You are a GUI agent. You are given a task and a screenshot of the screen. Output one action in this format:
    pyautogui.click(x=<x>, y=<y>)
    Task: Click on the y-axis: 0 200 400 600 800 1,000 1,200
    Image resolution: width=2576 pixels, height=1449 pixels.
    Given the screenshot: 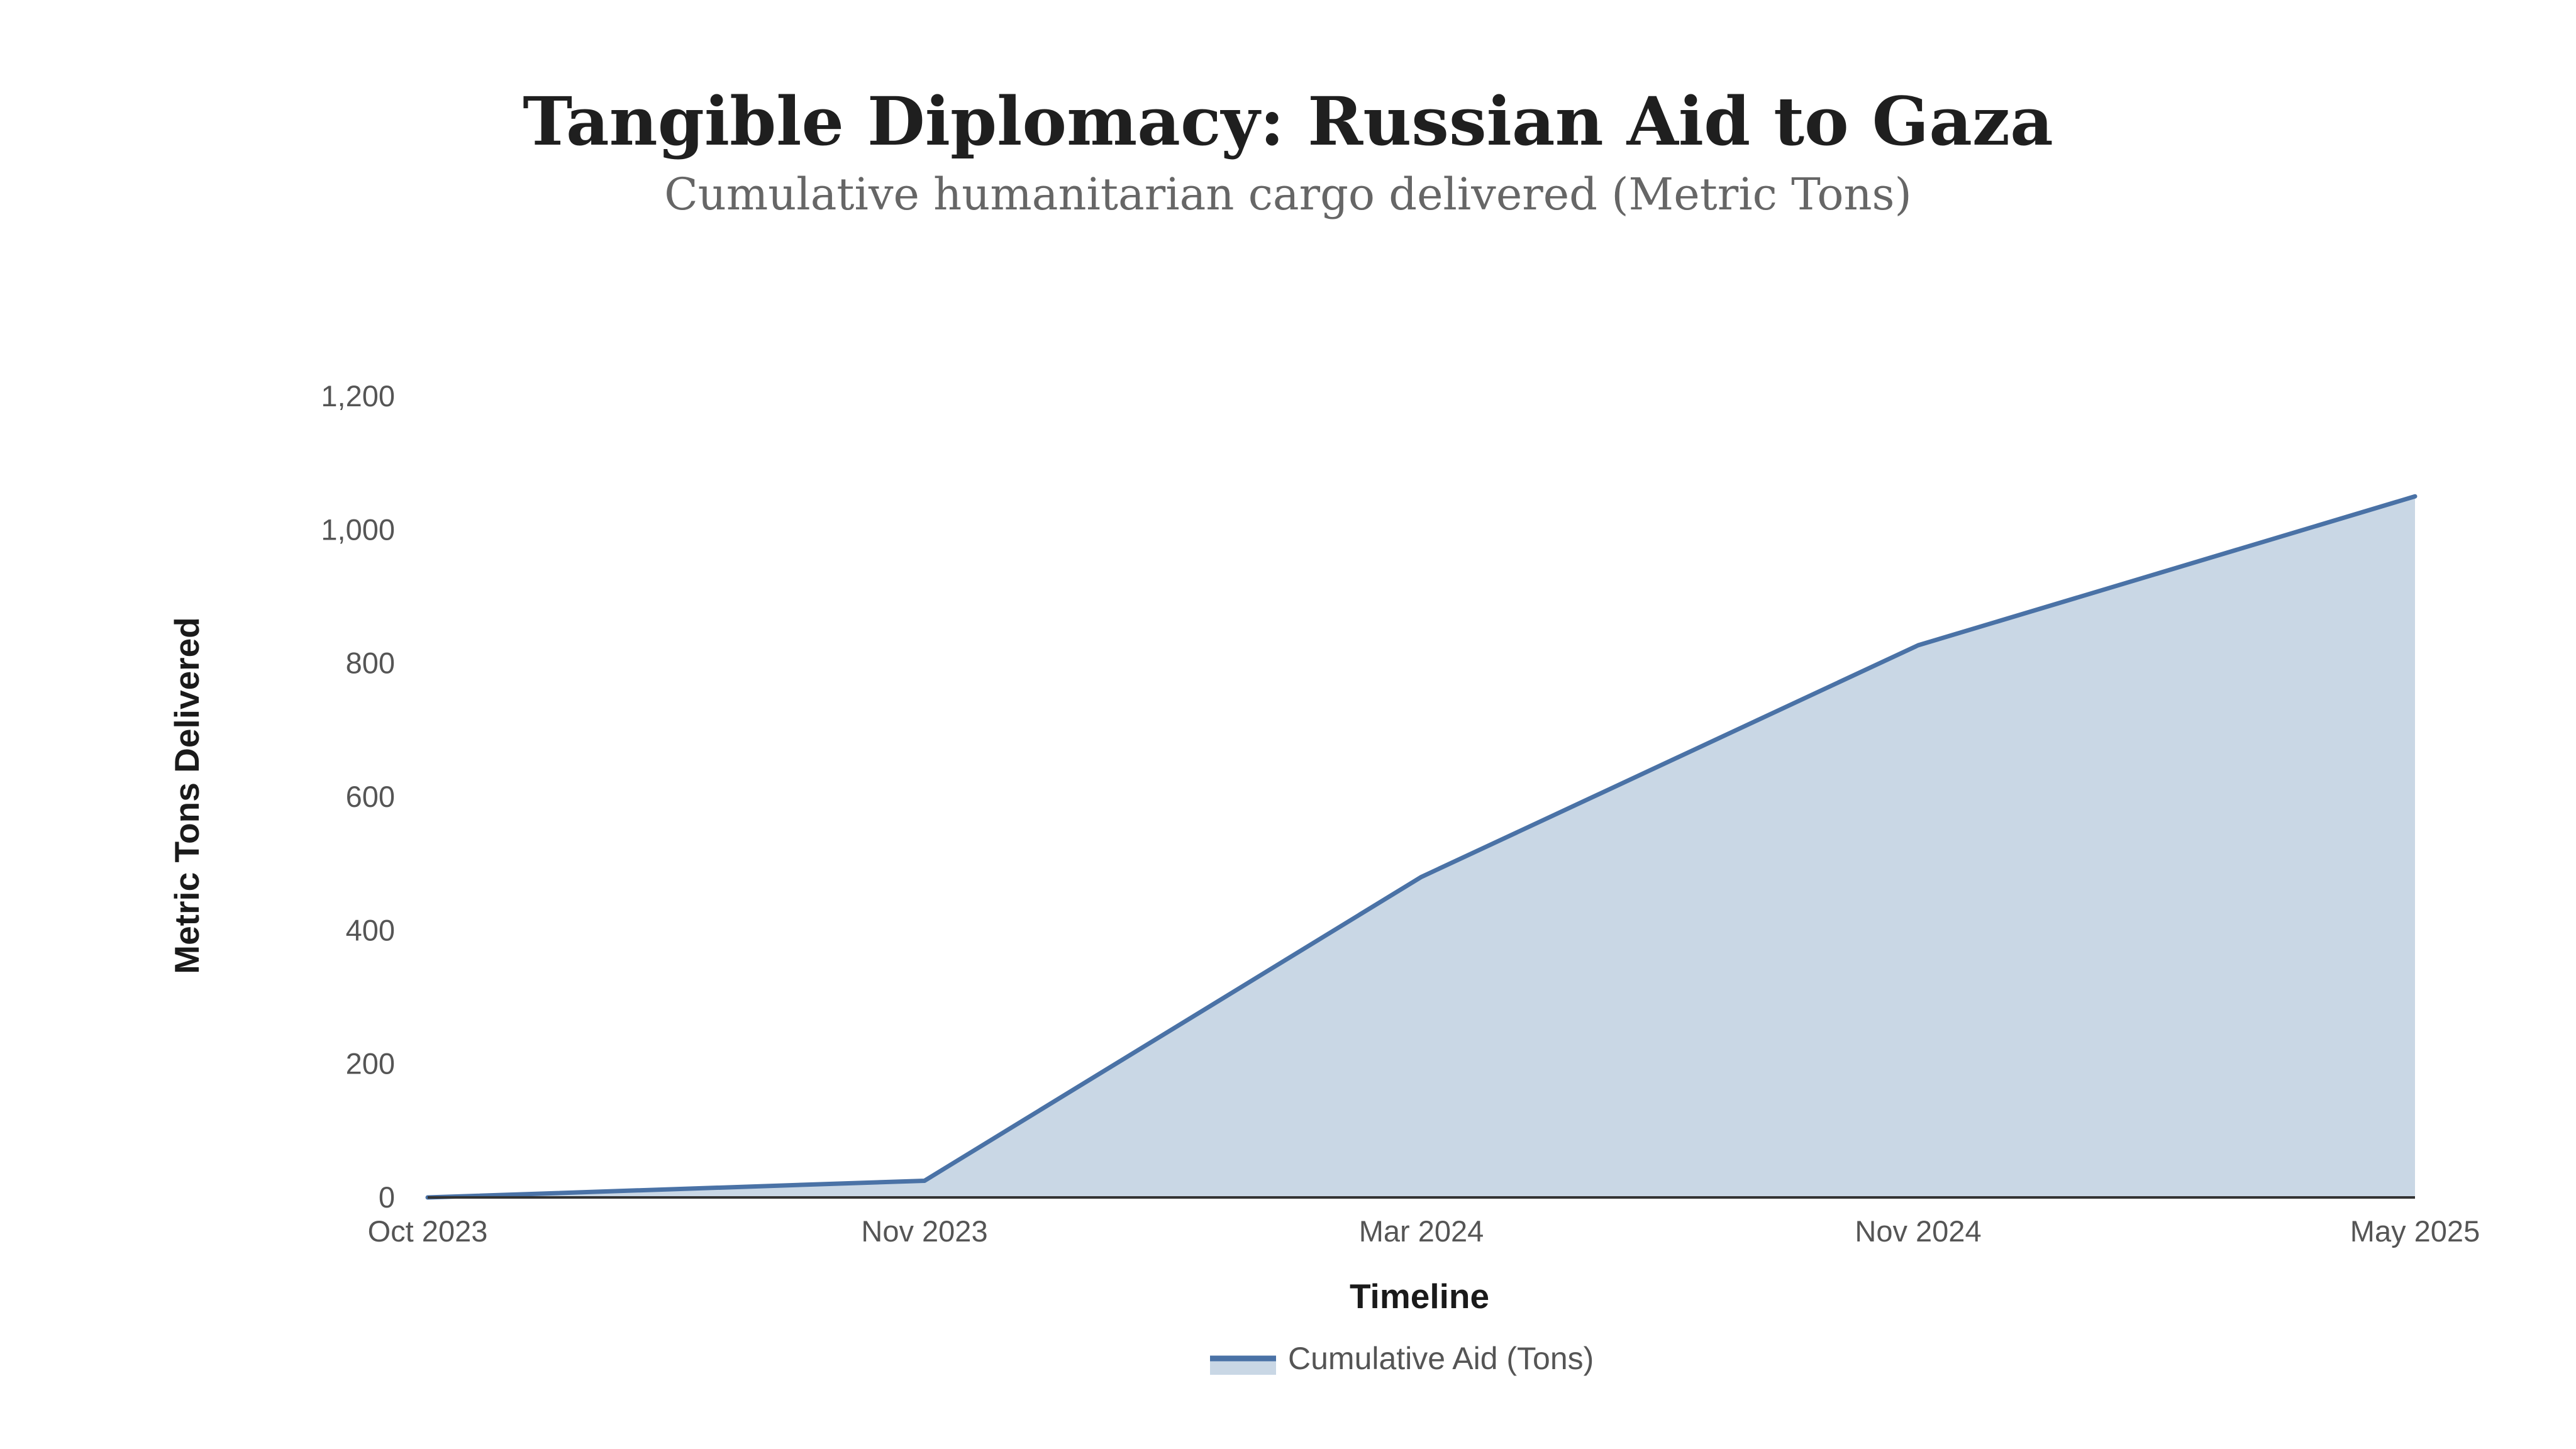 What is the action you would take?
    pyautogui.click(x=358, y=796)
    